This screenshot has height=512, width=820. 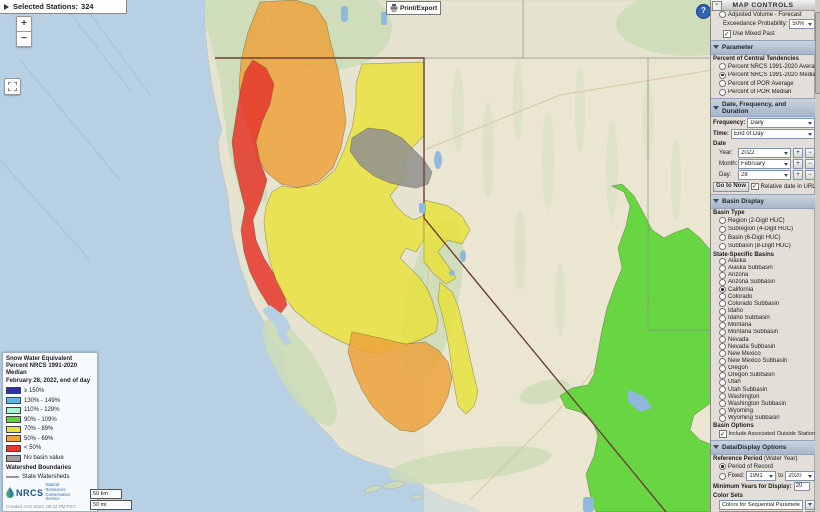 I want to click on parameter-option: Percent NRCS 1991-2020 Average, so click(x=767, y=67).